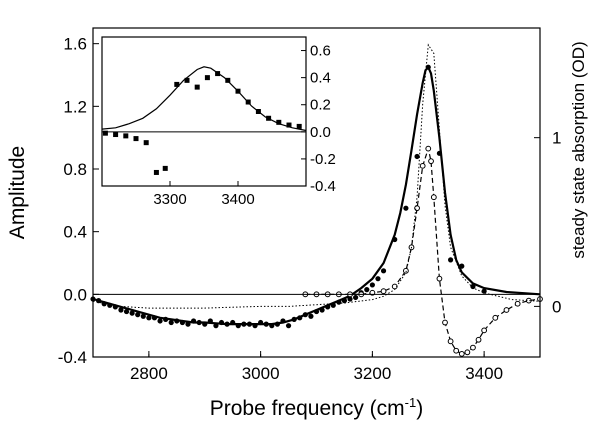  Describe the element at coordinates (320, 51) in the screenshot. I see `inset-y-tick-label: 0.6` at that location.